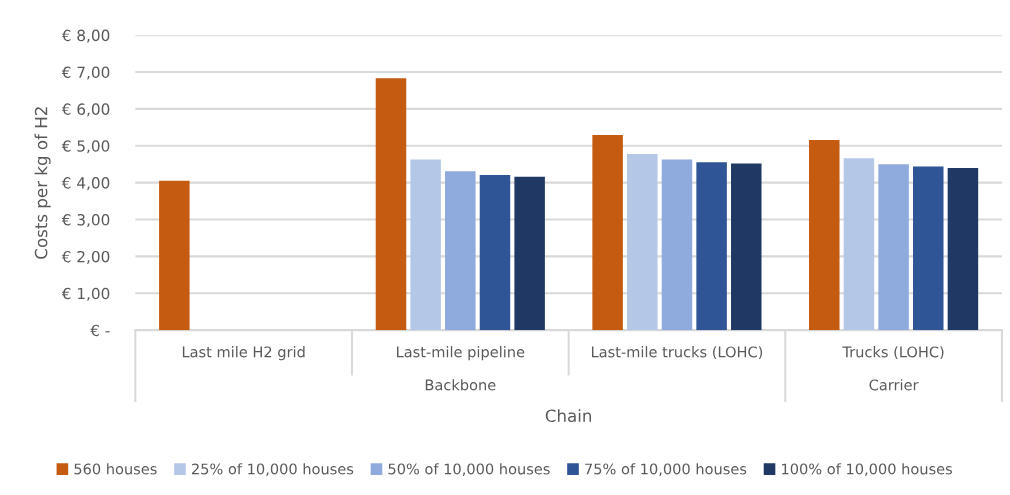 The height and width of the screenshot is (495, 1010). What do you see at coordinates (469, 469) in the screenshot?
I see `legend-label: 50% of 10,000 houses` at bounding box center [469, 469].